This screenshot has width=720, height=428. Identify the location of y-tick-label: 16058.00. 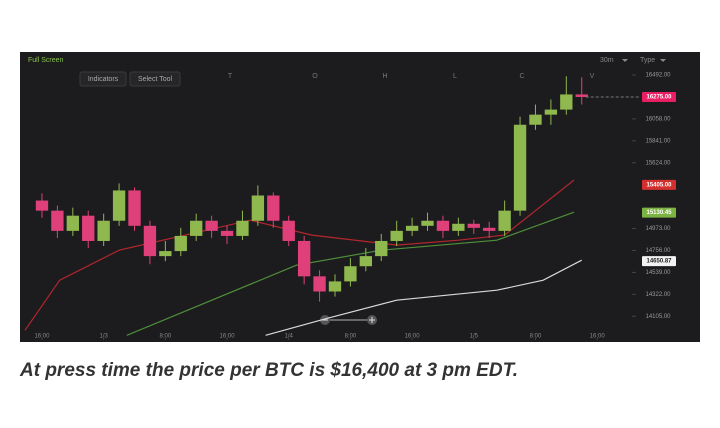
(658, 119).